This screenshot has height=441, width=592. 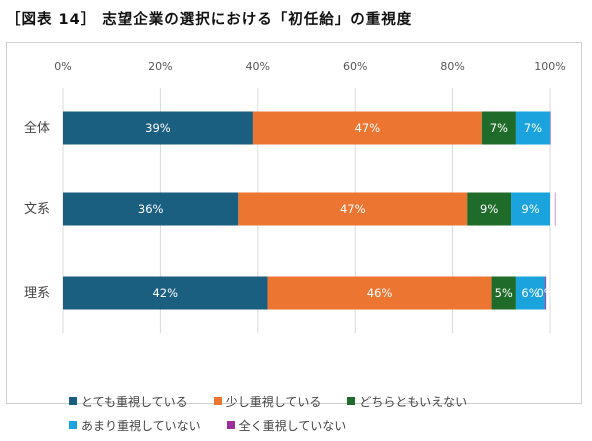 I want to click on legend-row: あまり重視していない 全く重視していない, so click(x=299, y=425).